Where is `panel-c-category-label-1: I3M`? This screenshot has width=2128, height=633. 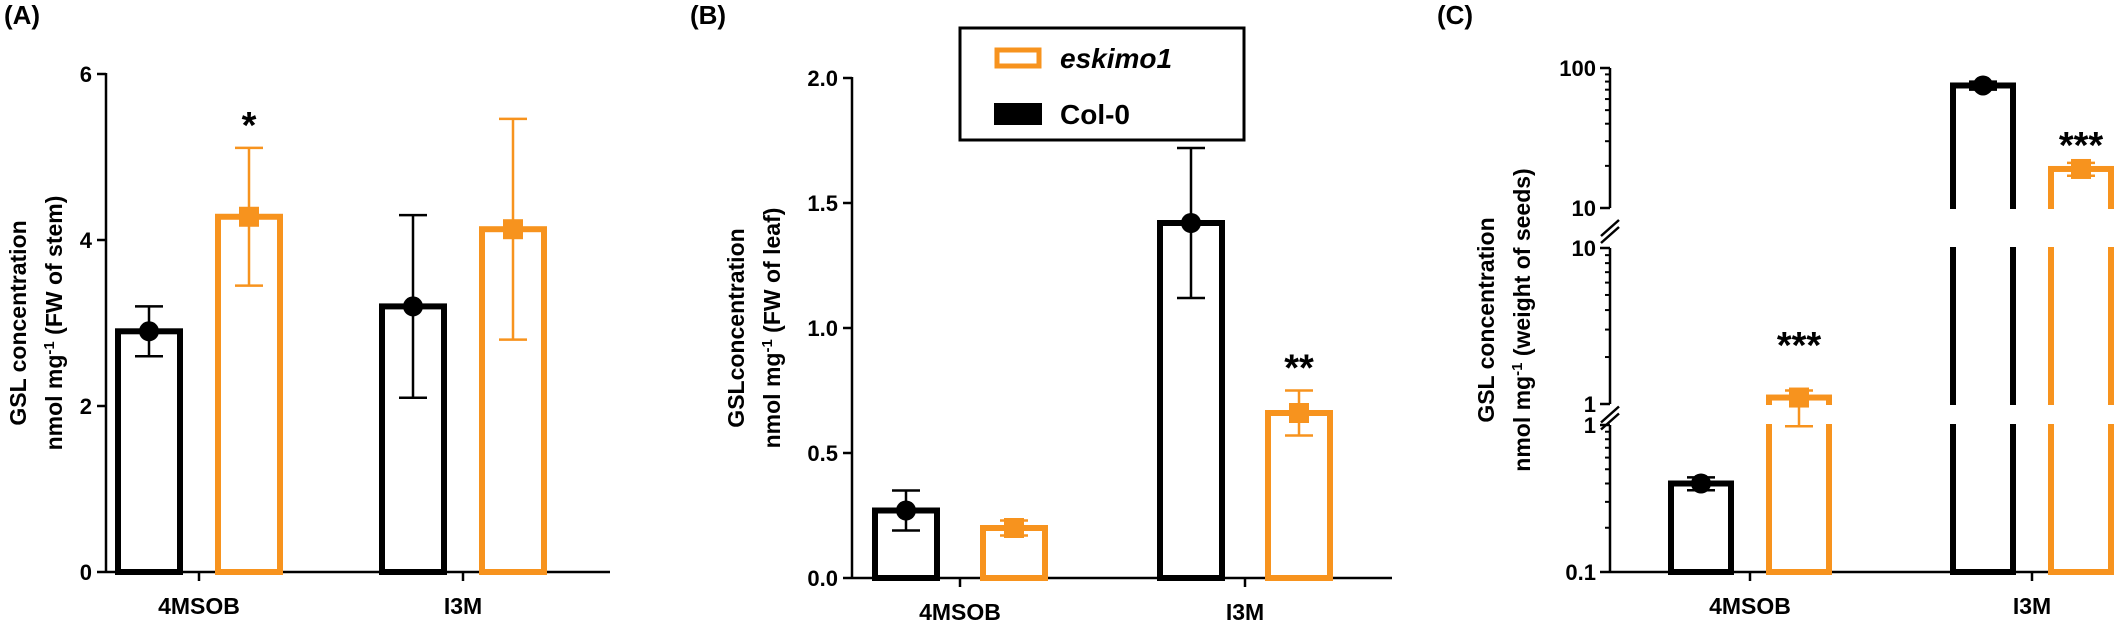 panel-c-category-label-1: I3M is located at coordinates (2032, 606).